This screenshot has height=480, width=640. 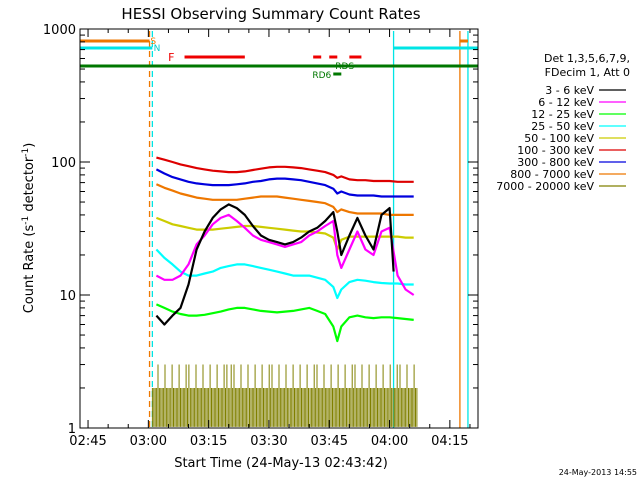 I want to click on x-tick-label: 03:00, so click(x=148, y=441).